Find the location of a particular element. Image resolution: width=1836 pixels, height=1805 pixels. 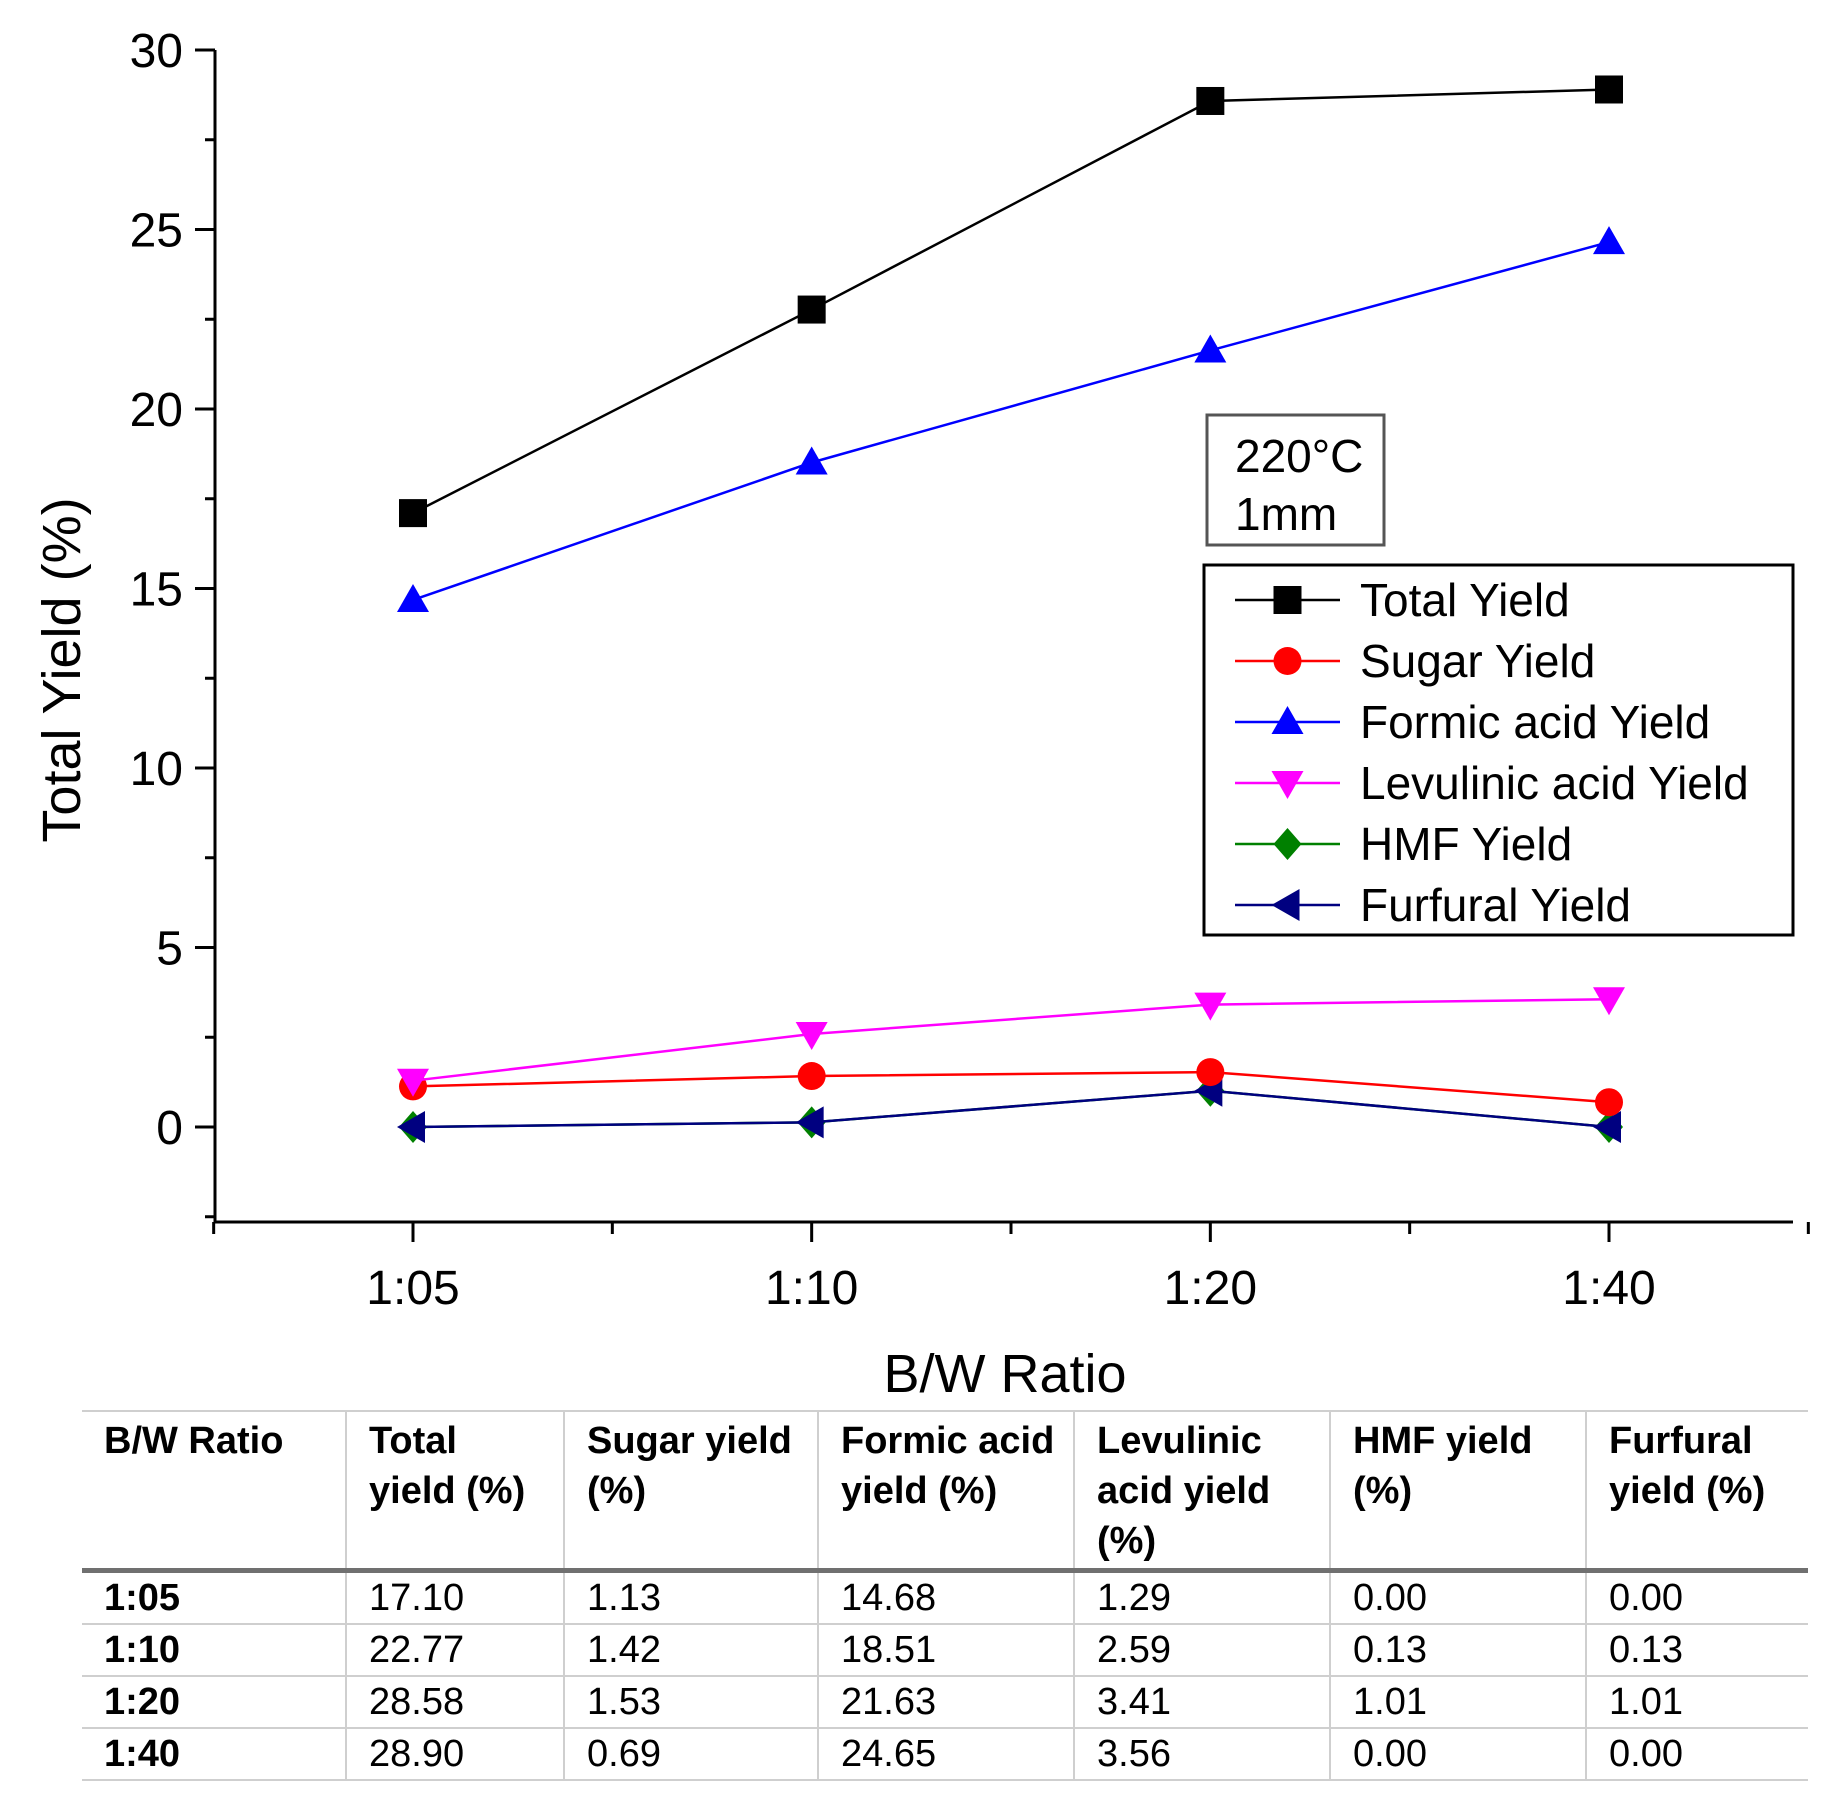

table-cell: 1:10 is located at coordinates (214, 1650).